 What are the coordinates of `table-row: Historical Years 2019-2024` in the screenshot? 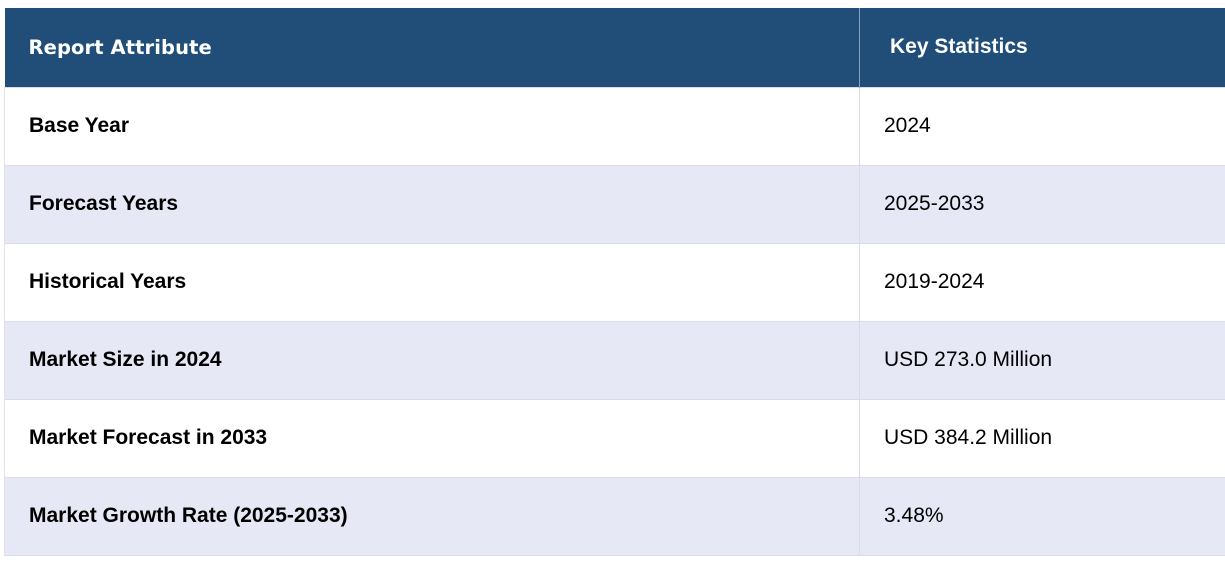 It's located at (614, 281).